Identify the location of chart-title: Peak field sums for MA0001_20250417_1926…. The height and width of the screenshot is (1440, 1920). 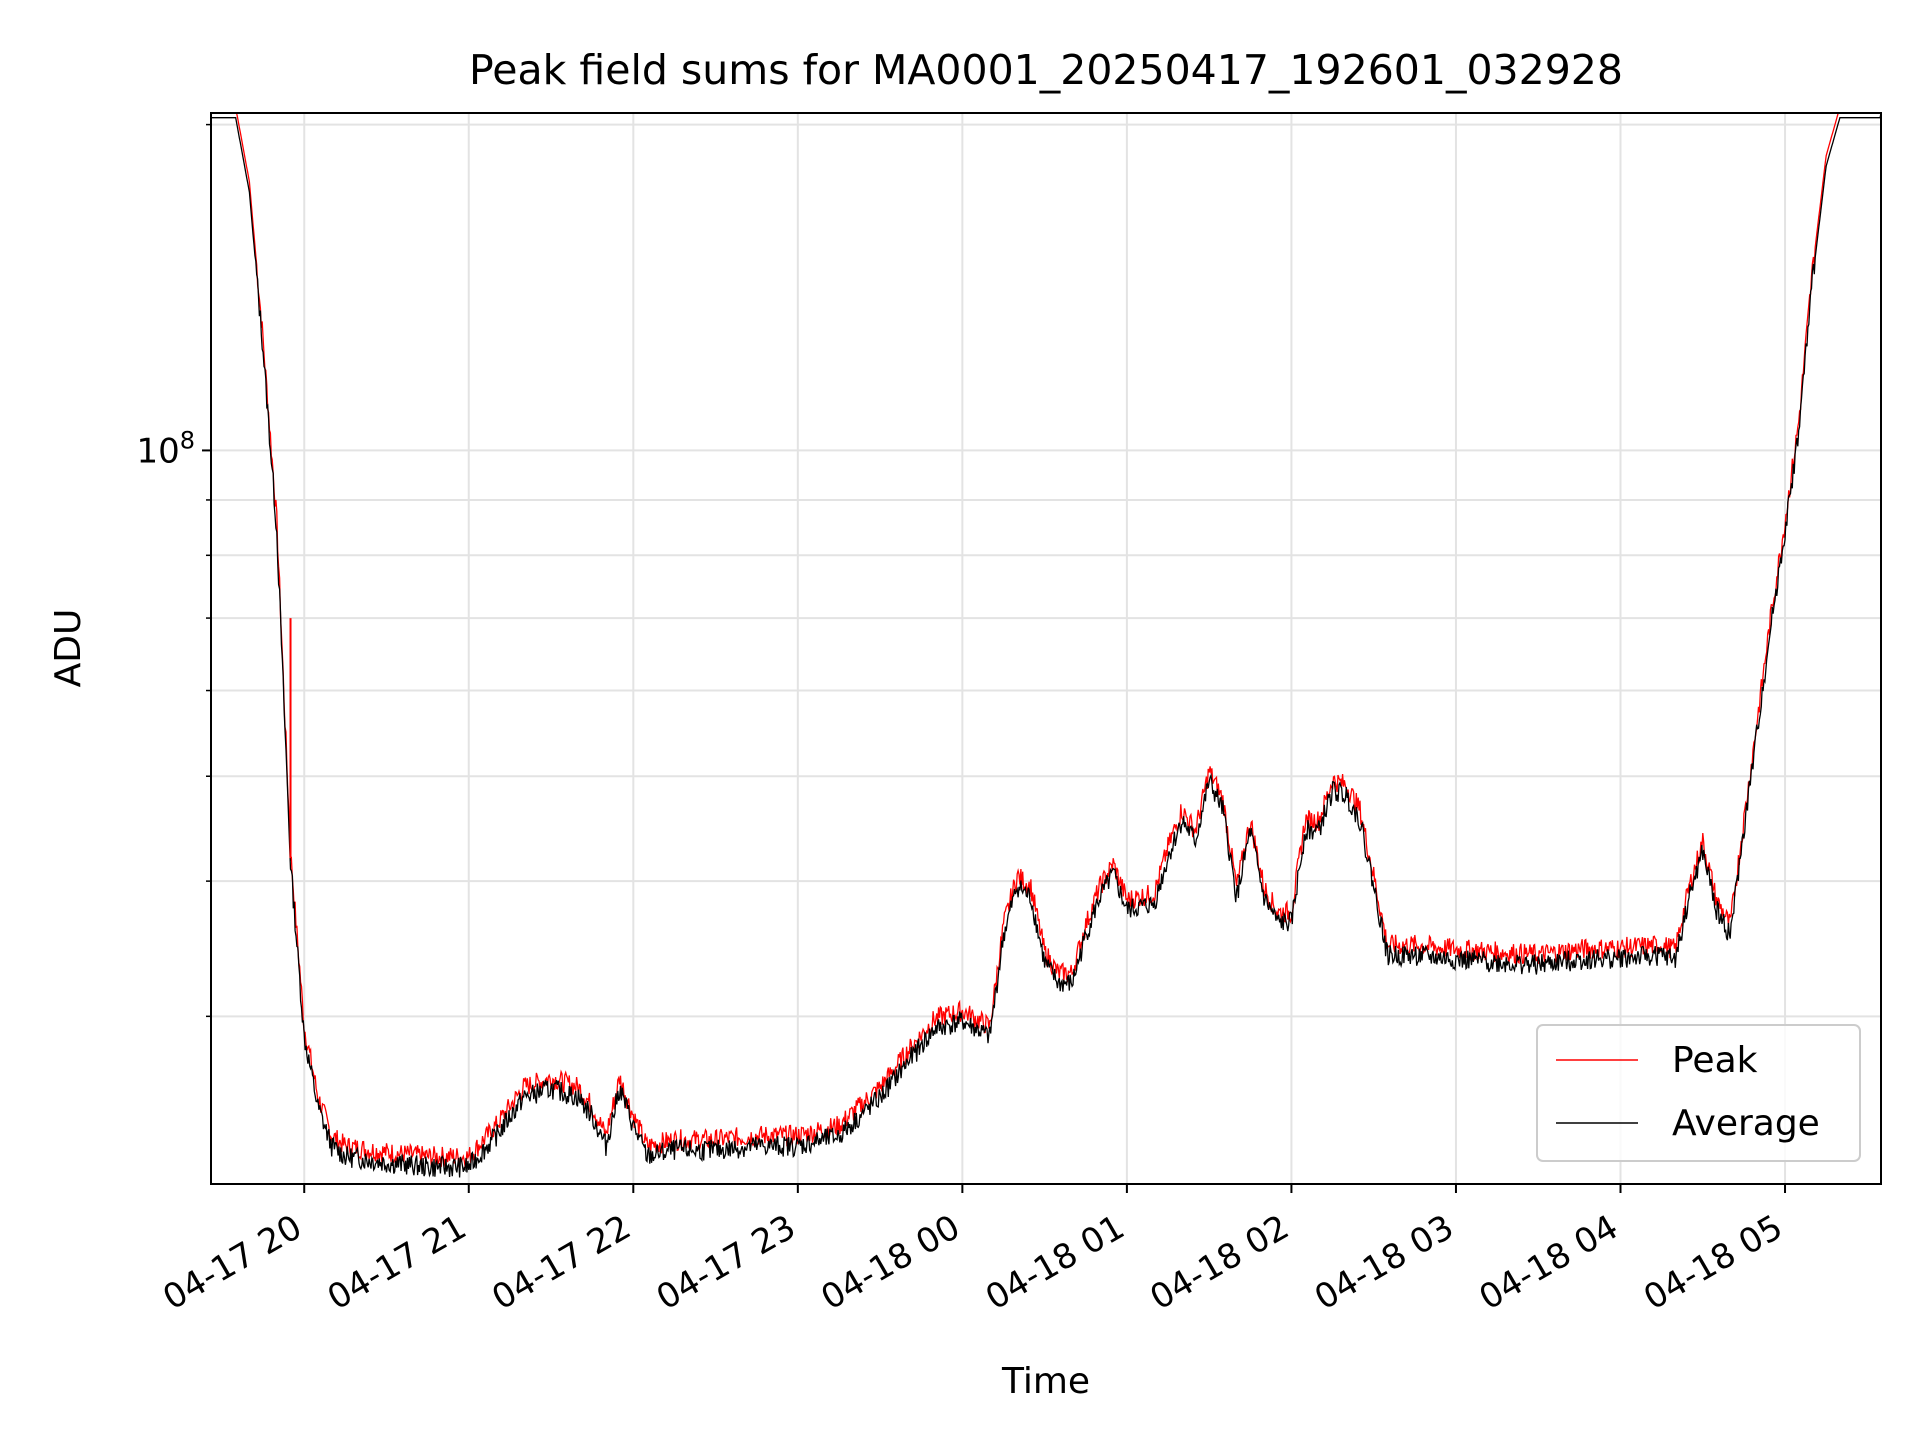
(1046, 70).